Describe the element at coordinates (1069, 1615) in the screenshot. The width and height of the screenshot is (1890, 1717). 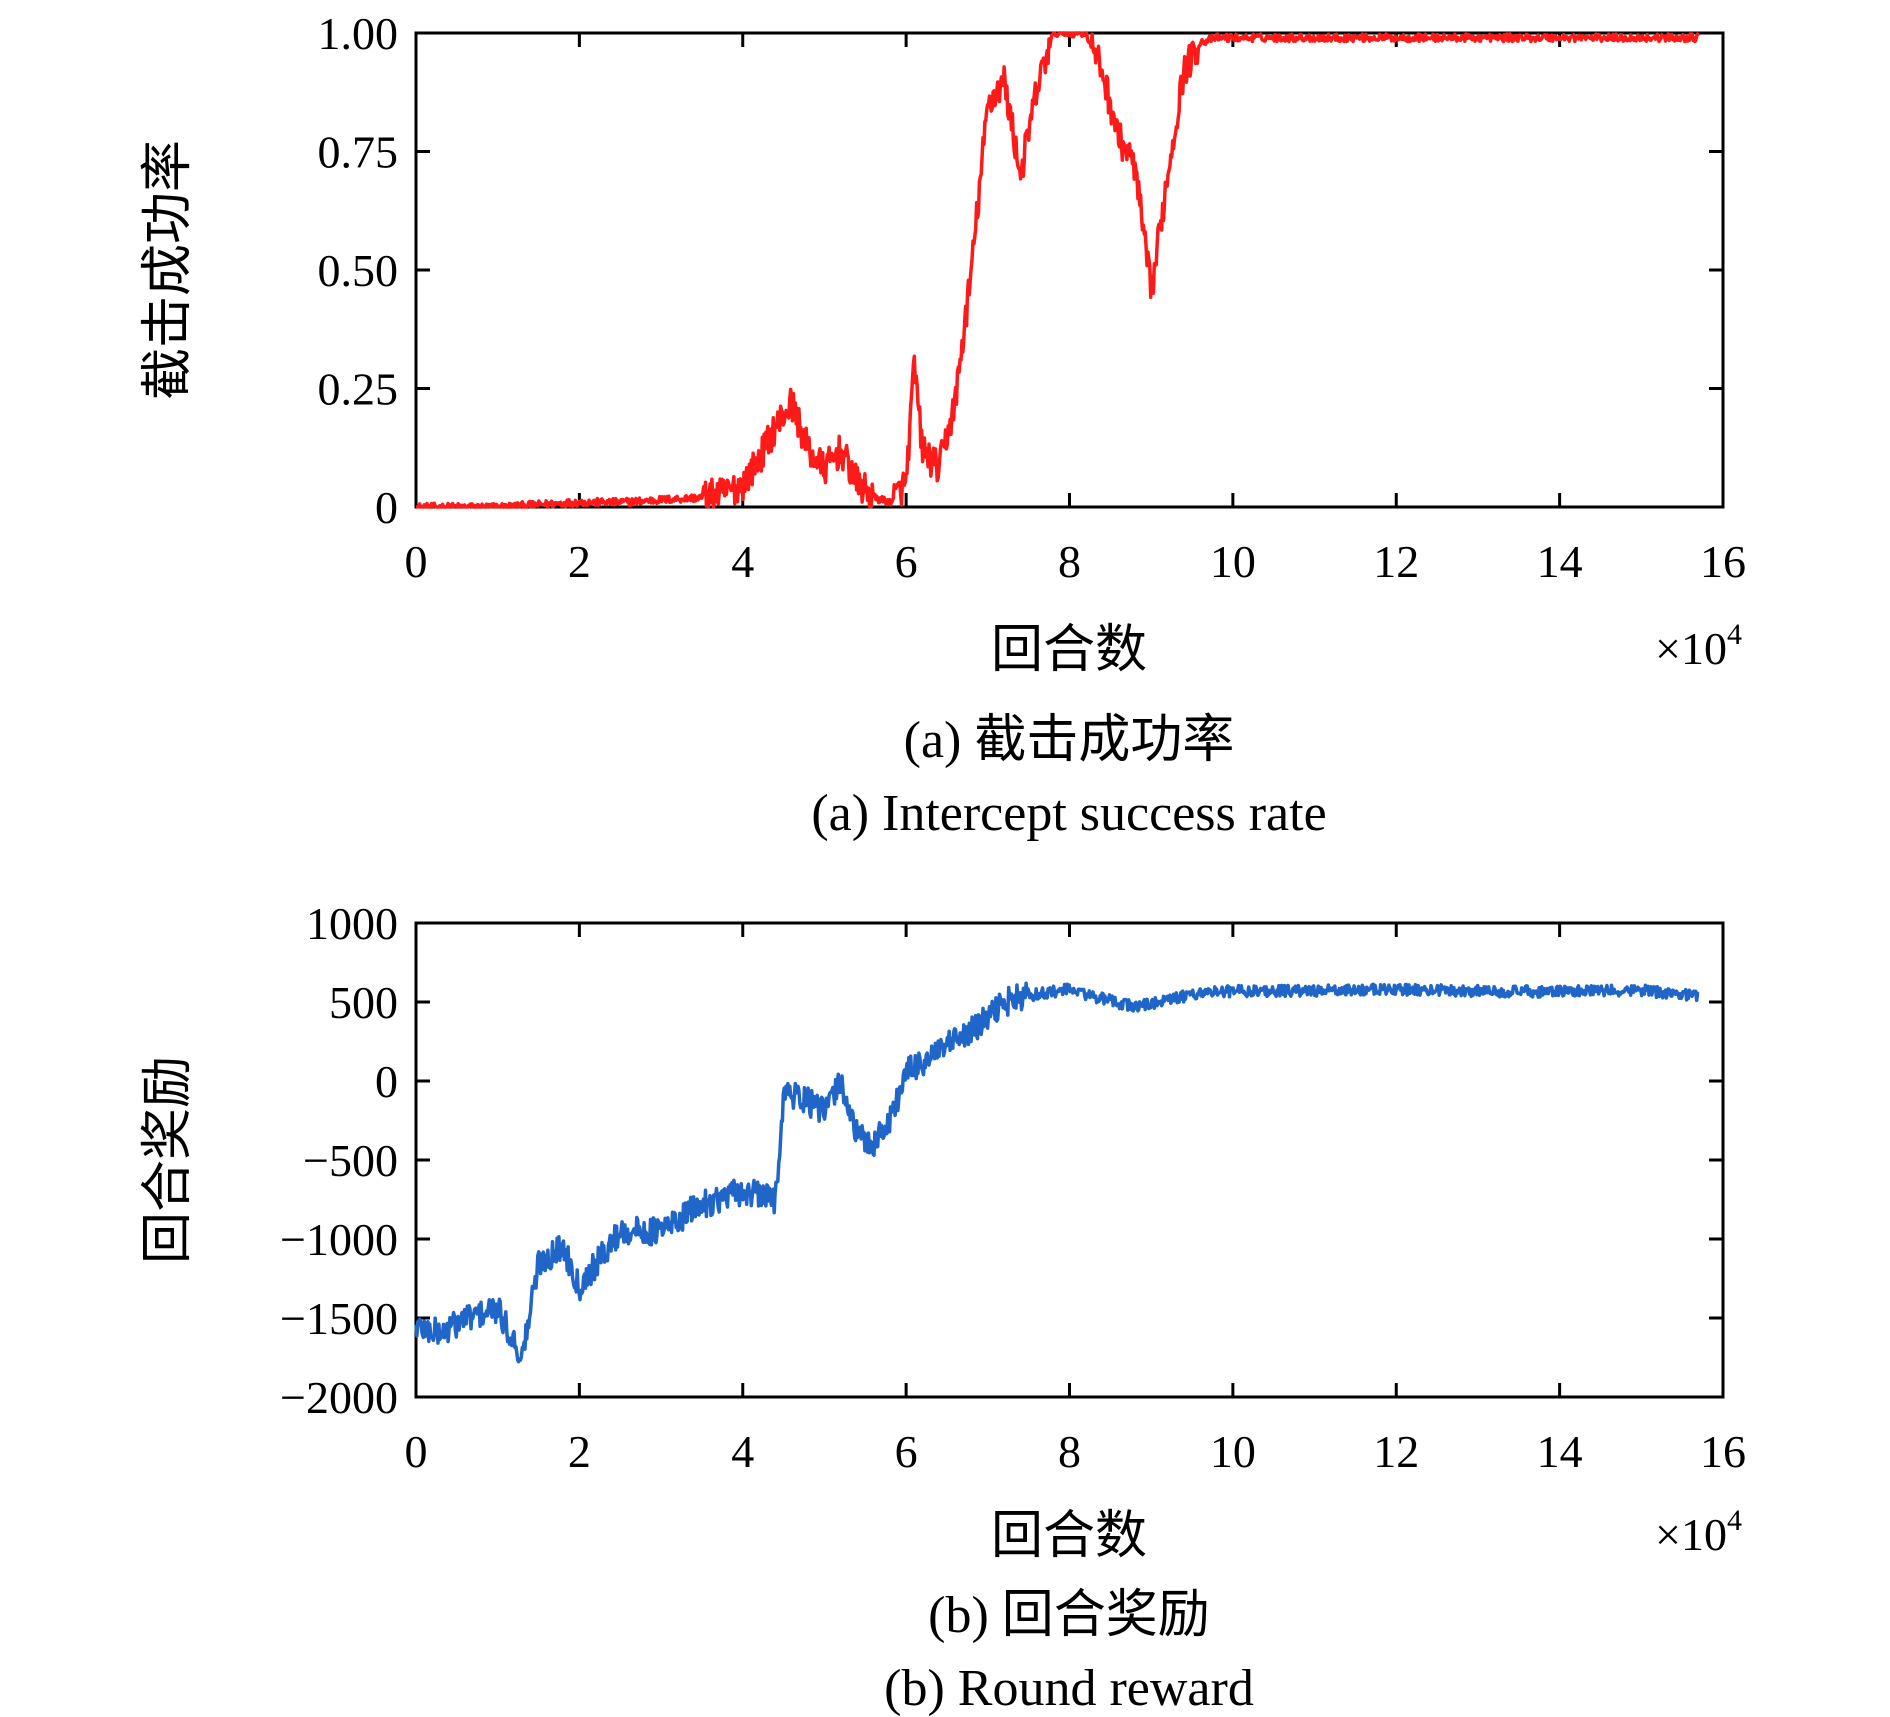
I see `caption-cn-b: (b) 回合奖励` at that location.